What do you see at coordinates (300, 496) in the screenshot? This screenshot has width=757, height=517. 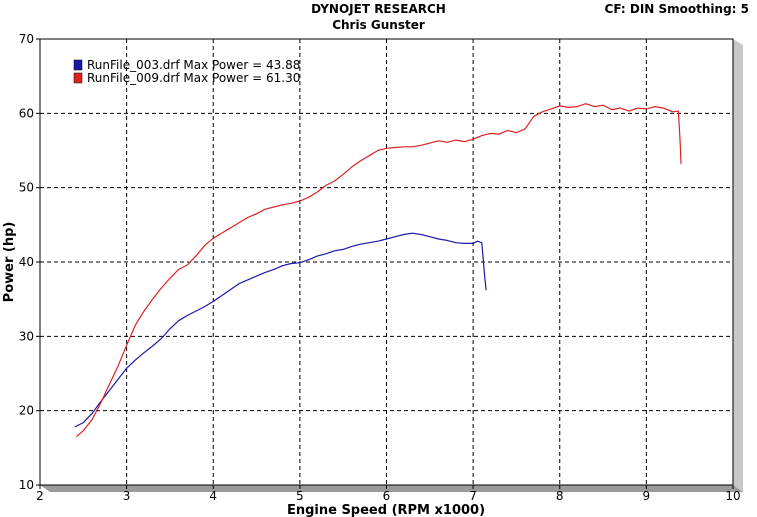 I see `x-tick-label: 5` at bounding box center [300, 496].